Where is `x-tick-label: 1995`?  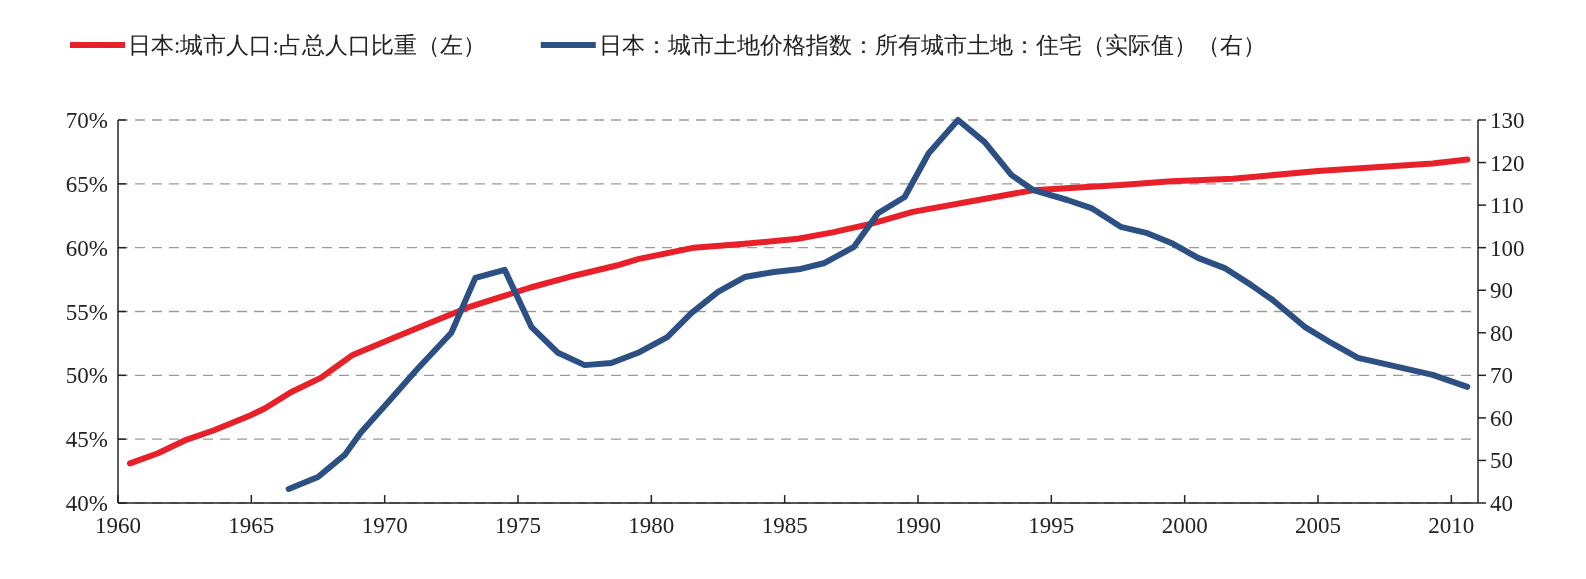 x-tick-label: 1995 is located at coordinates (1051, 525).